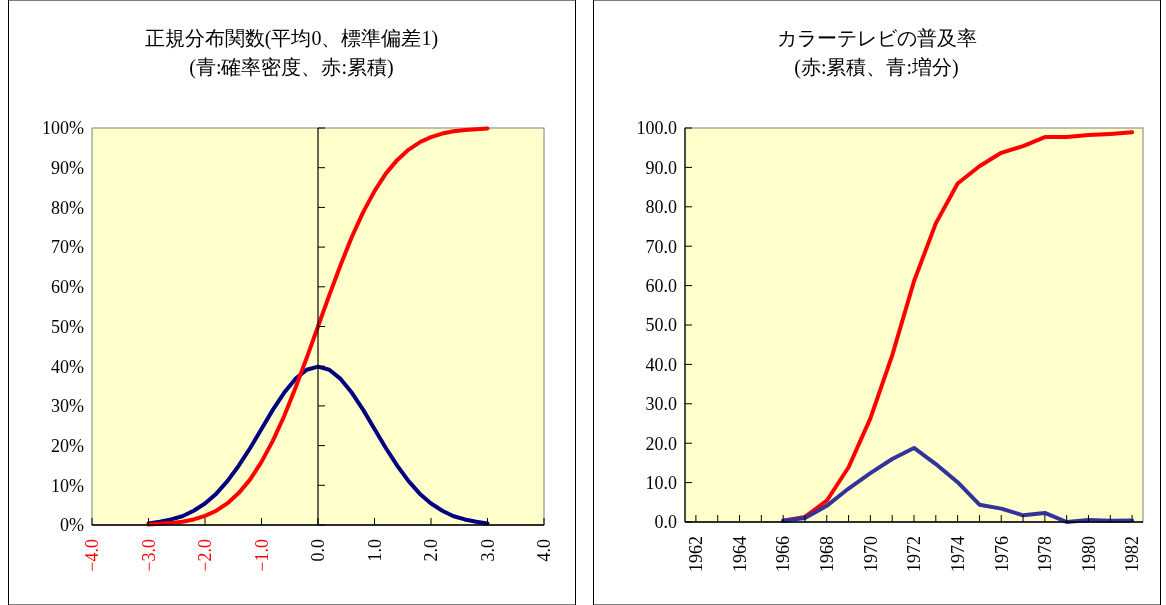 This screenshot has width=1166, height=605. I want to click on y-tick-label: 40%, so click(67, 366).